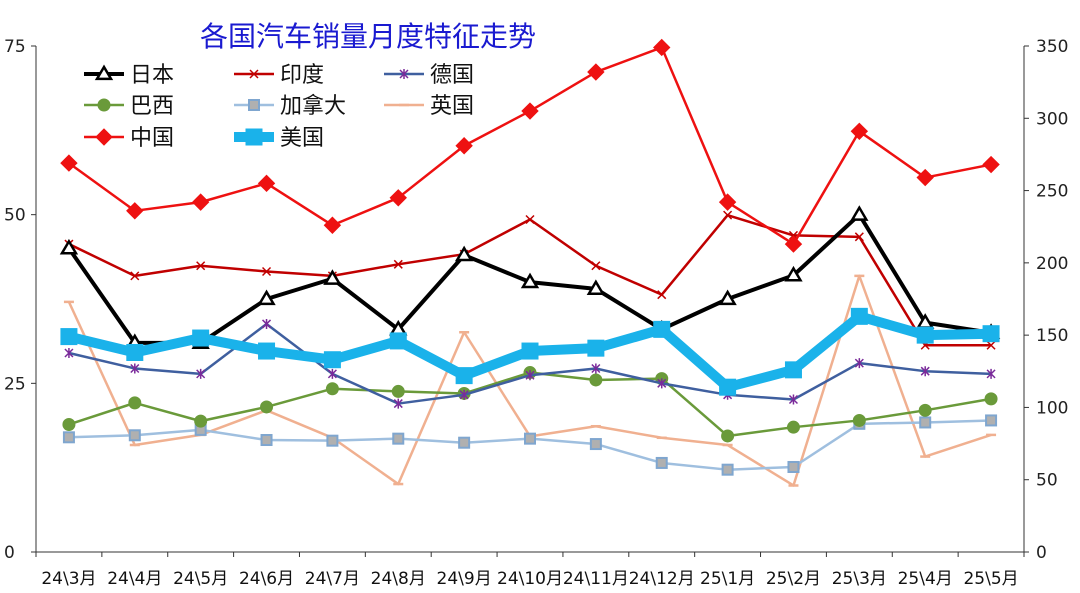 The width and height of the screenshot is (1080, 593). Describe the element at coordinates (368, 36) in the screenshot. I see `chart-title: 各国汽车销量月度特征走势` at that location.